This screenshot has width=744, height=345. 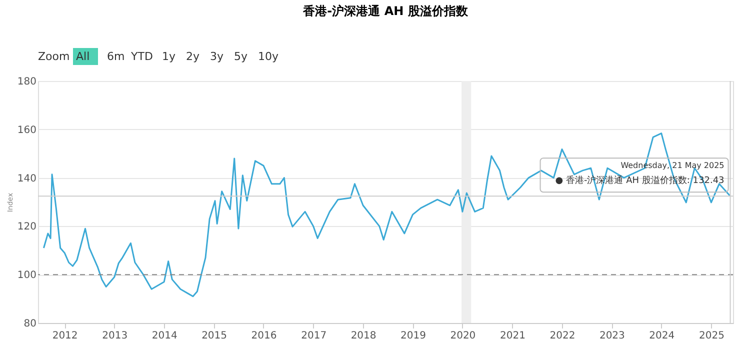 I want to click on text: Zoom, so click(x=54, y=56).